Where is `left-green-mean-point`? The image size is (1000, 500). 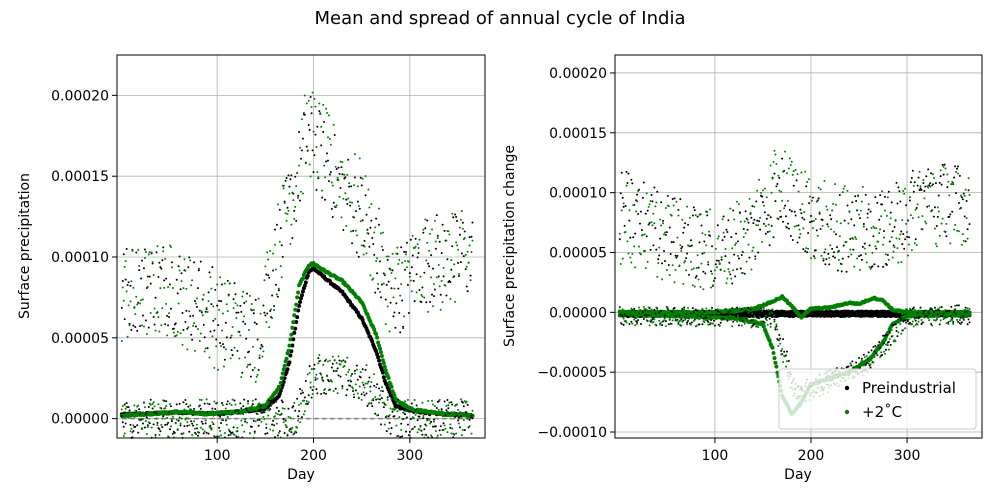 left-green-mean-point is located at coordinates (279, 386).